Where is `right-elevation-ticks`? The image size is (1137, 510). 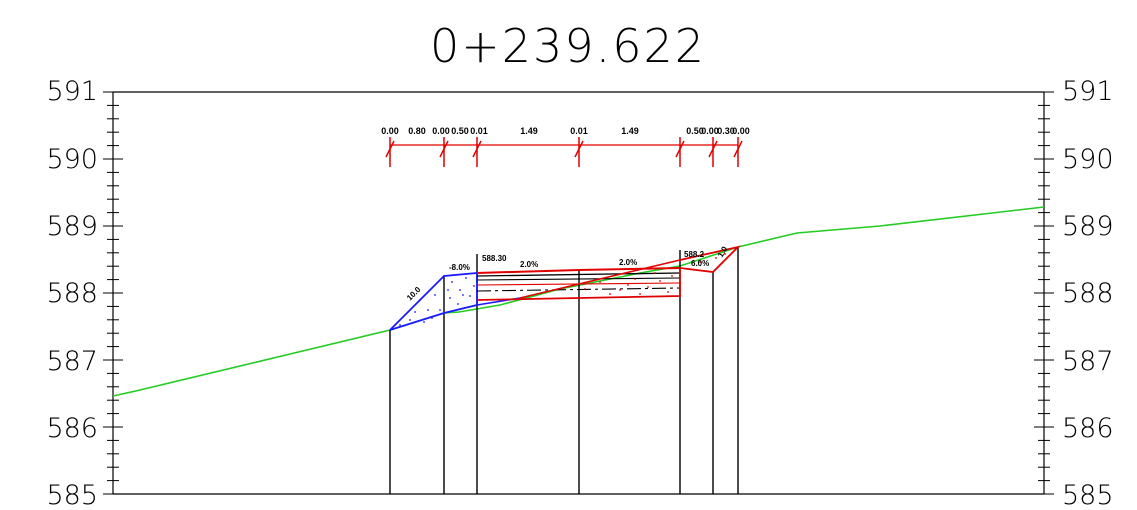 right-elevation-ticks is located at coordinates (1044, 293).